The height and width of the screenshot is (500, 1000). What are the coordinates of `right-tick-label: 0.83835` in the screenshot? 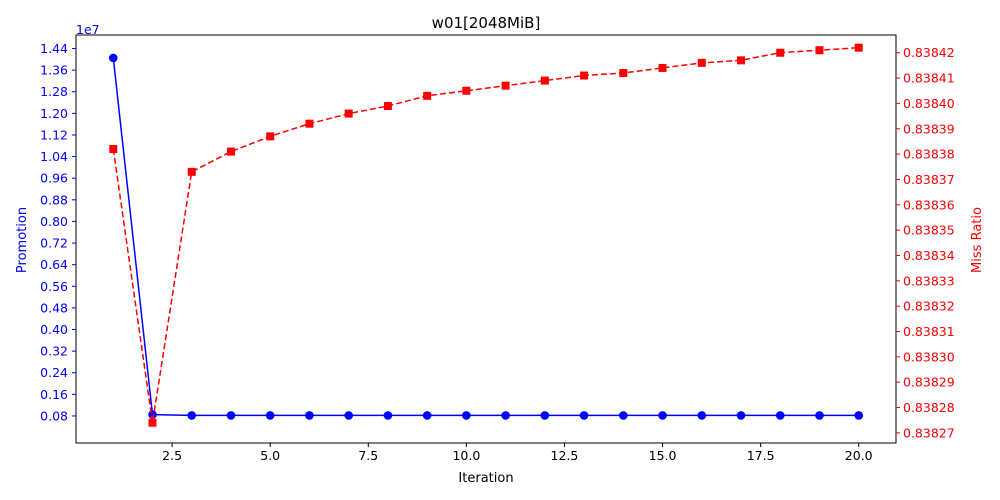 It's located at (929, 230).